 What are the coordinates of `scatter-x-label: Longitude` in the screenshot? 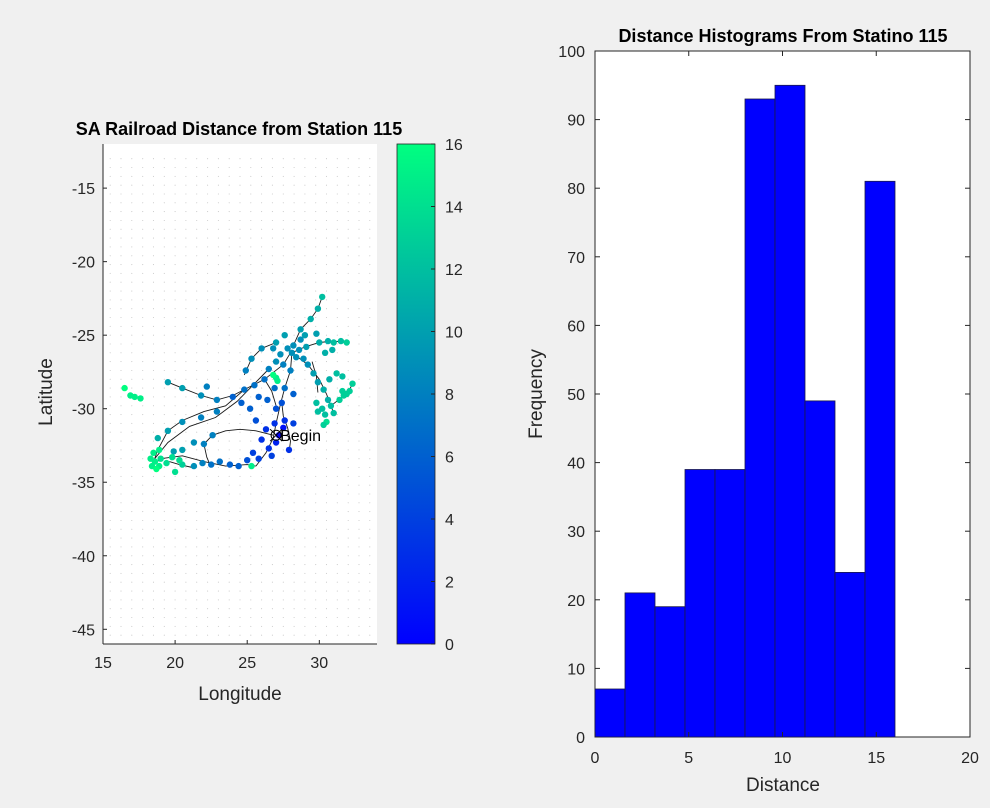 It's located at (239, 694).